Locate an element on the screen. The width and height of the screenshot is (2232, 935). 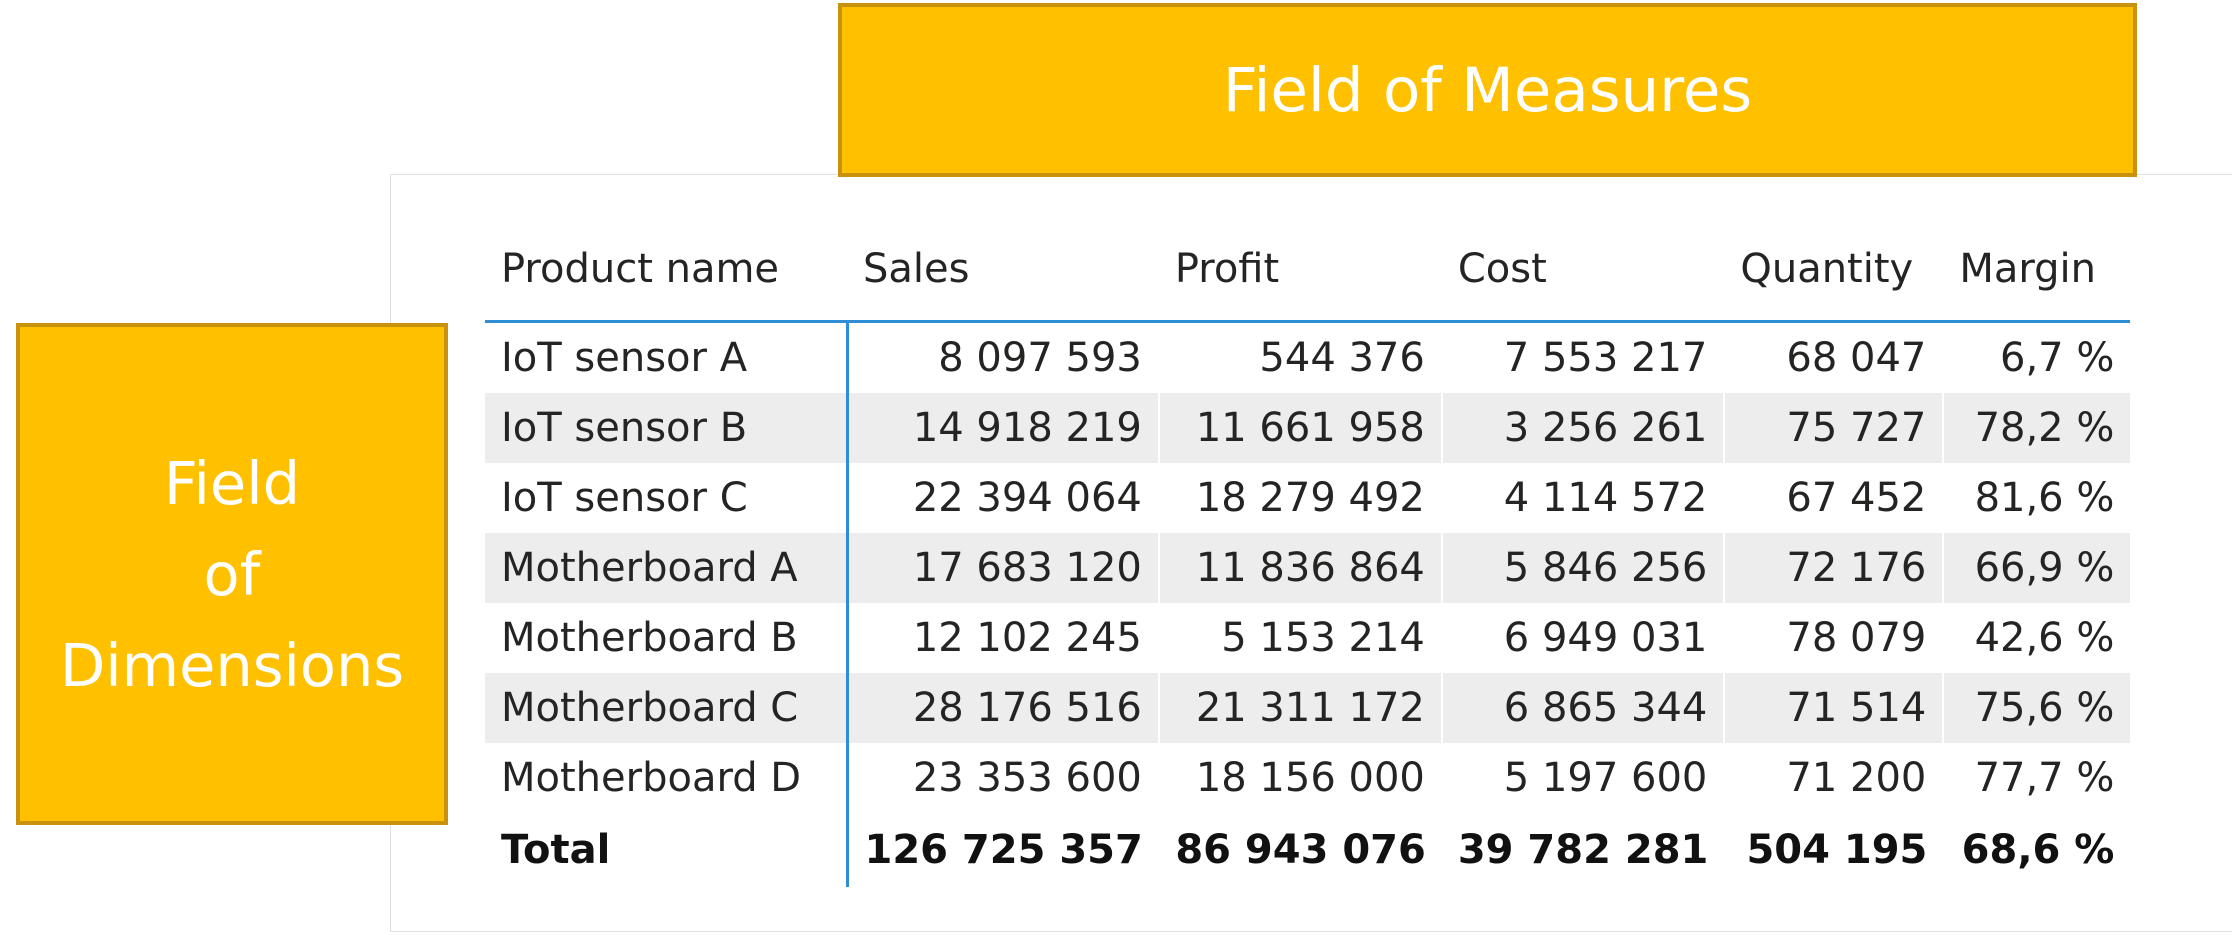
cell-profit: 18 279 492 is located at coordinates (1299, 498).